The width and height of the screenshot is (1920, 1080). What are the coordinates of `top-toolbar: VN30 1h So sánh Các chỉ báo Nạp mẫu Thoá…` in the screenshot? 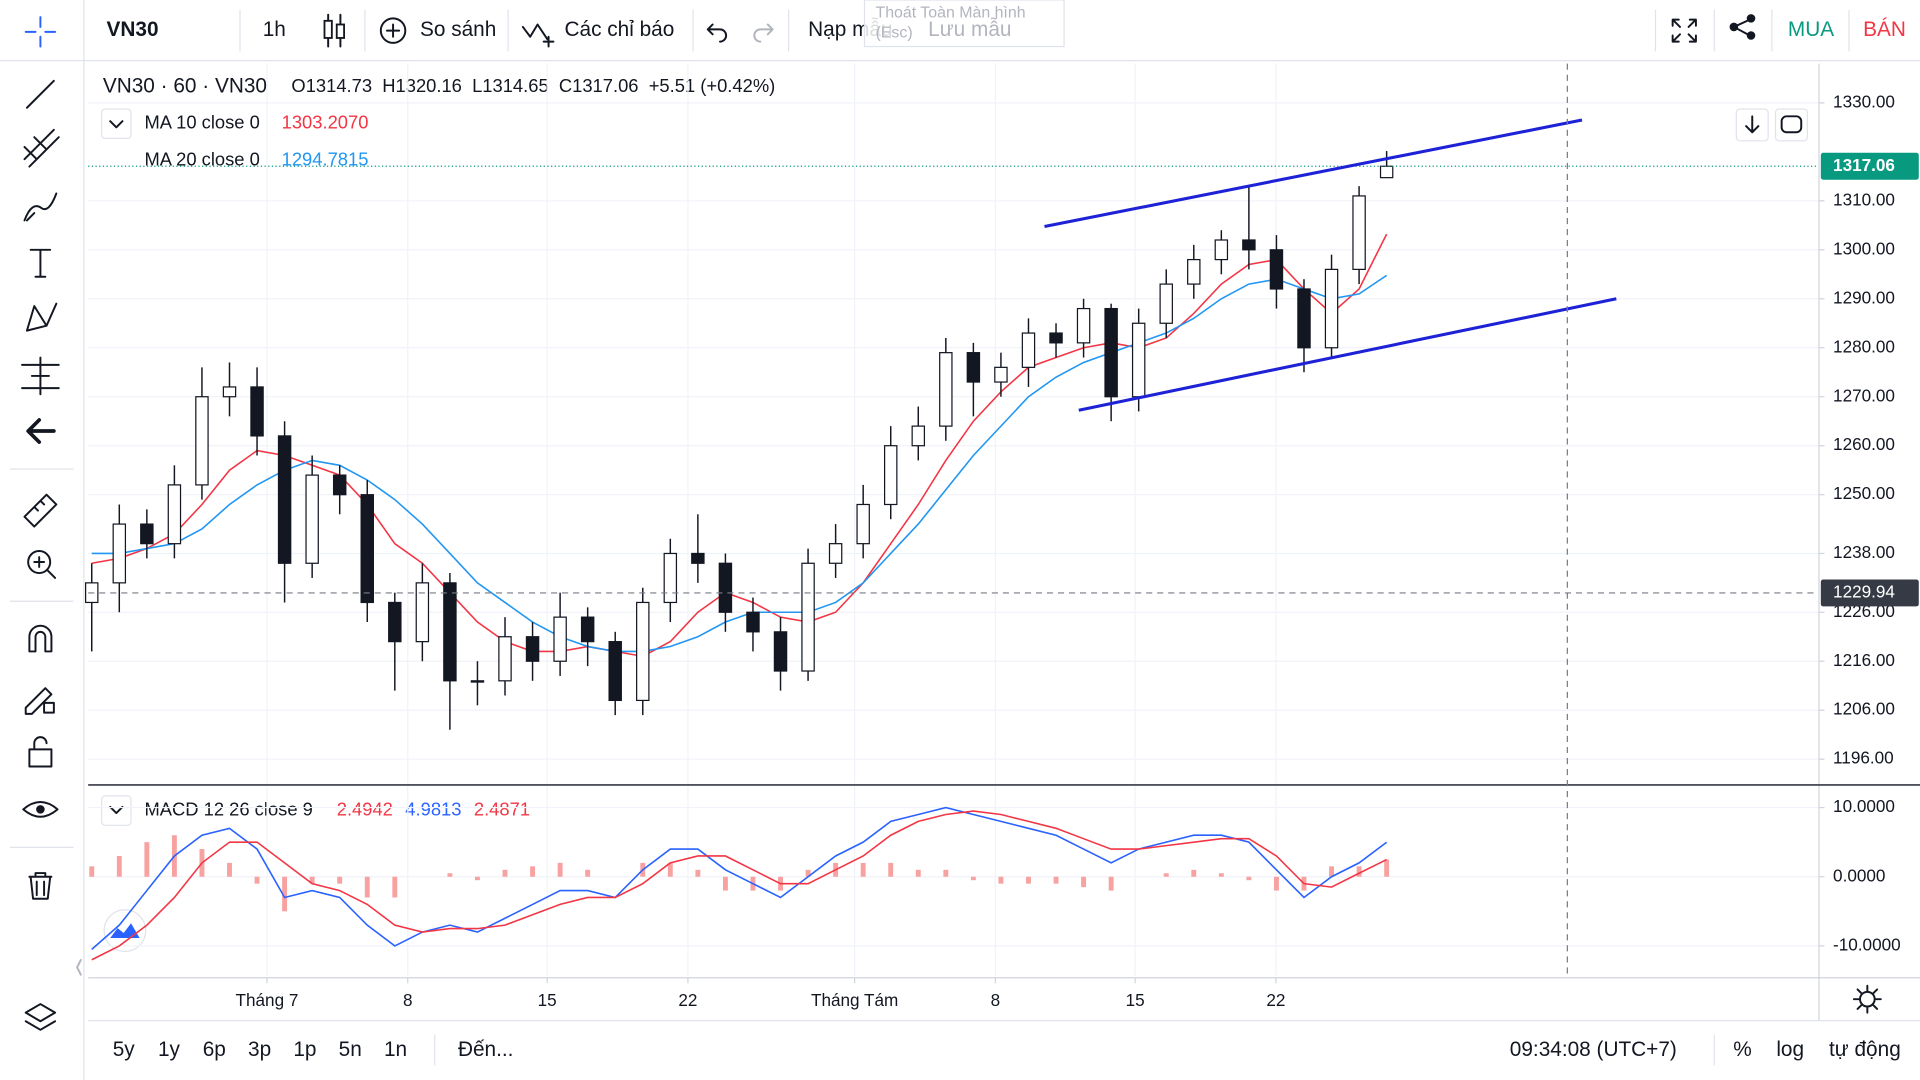 It's located at (965, 26).